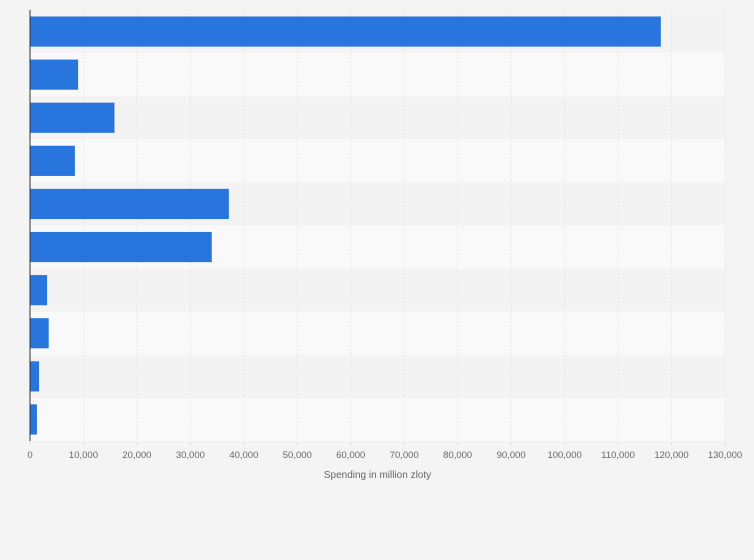 The height and width of the screenshot is (560, 754). What do you see at coordinates (564, 455) in the screenshot?
I see `x-tick-label: 100,000` at bounding box center [564, 455].